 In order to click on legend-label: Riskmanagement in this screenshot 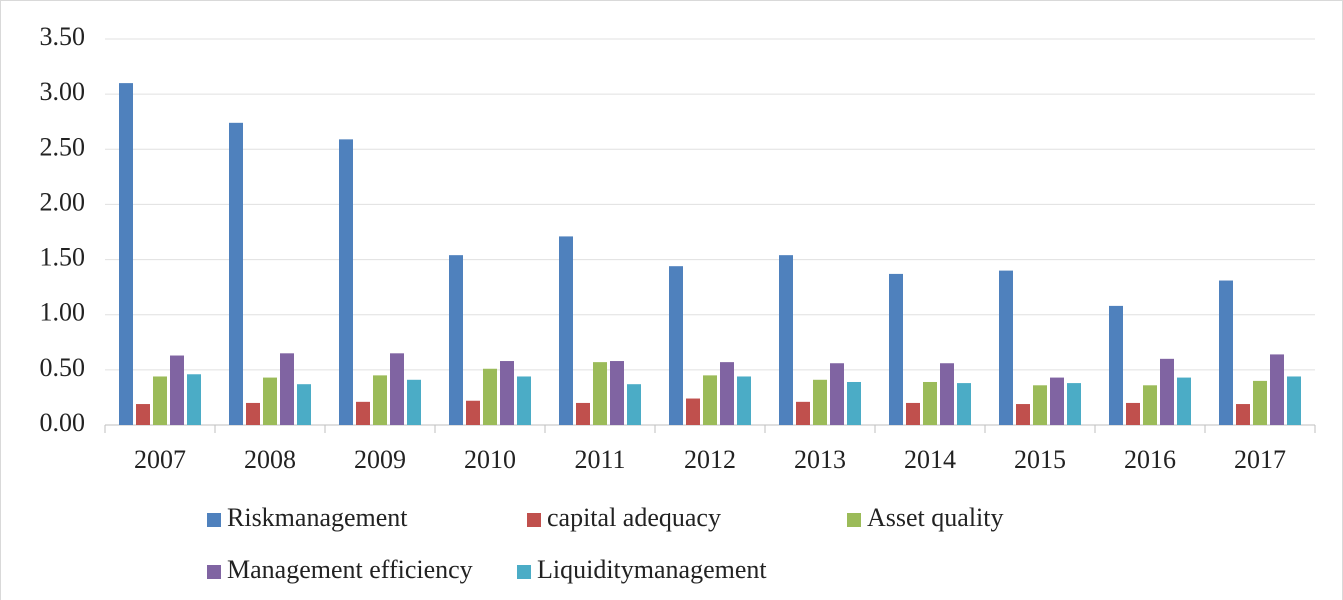, I will do `click(317, 517)`.